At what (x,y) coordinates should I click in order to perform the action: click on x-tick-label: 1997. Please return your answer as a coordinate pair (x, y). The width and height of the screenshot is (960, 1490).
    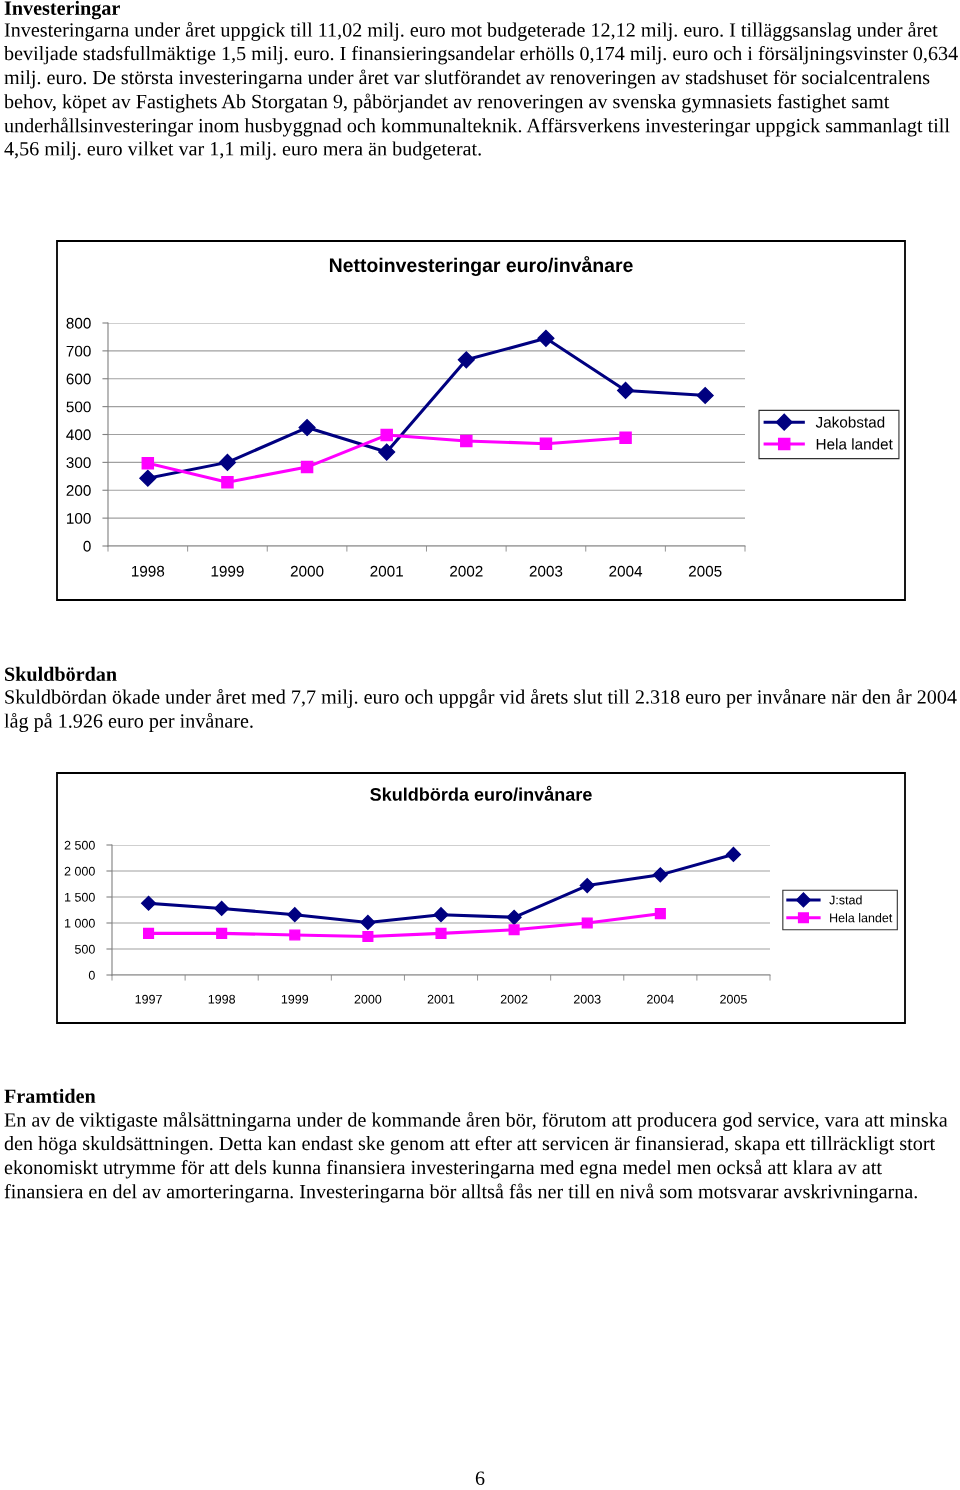
    Looking at the image, I should click on (148, 999).